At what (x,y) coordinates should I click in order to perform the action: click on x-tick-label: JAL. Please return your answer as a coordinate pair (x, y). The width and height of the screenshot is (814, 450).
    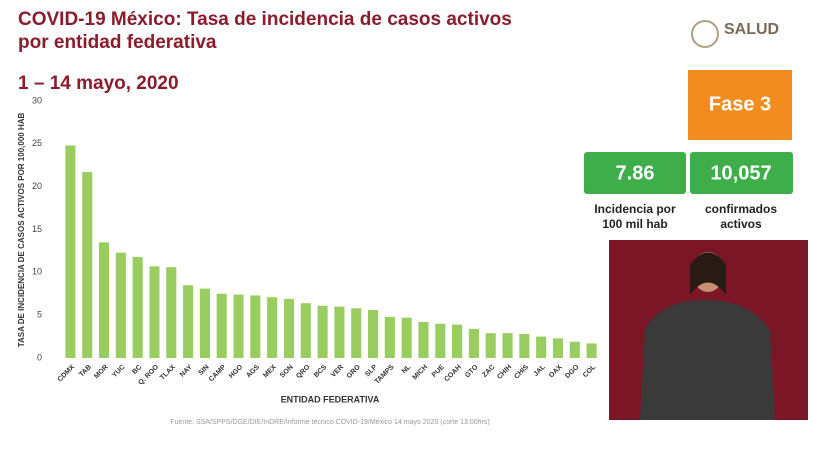
    Looking at the image, I should click on (540, 370).